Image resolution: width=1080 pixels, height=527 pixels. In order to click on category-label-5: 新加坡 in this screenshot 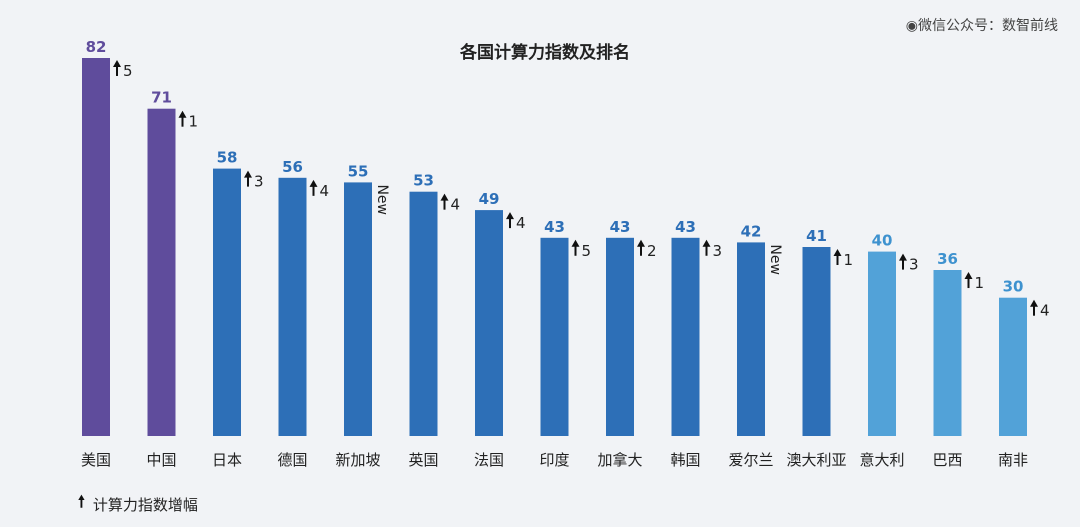, I will do `click(357, 460)`.